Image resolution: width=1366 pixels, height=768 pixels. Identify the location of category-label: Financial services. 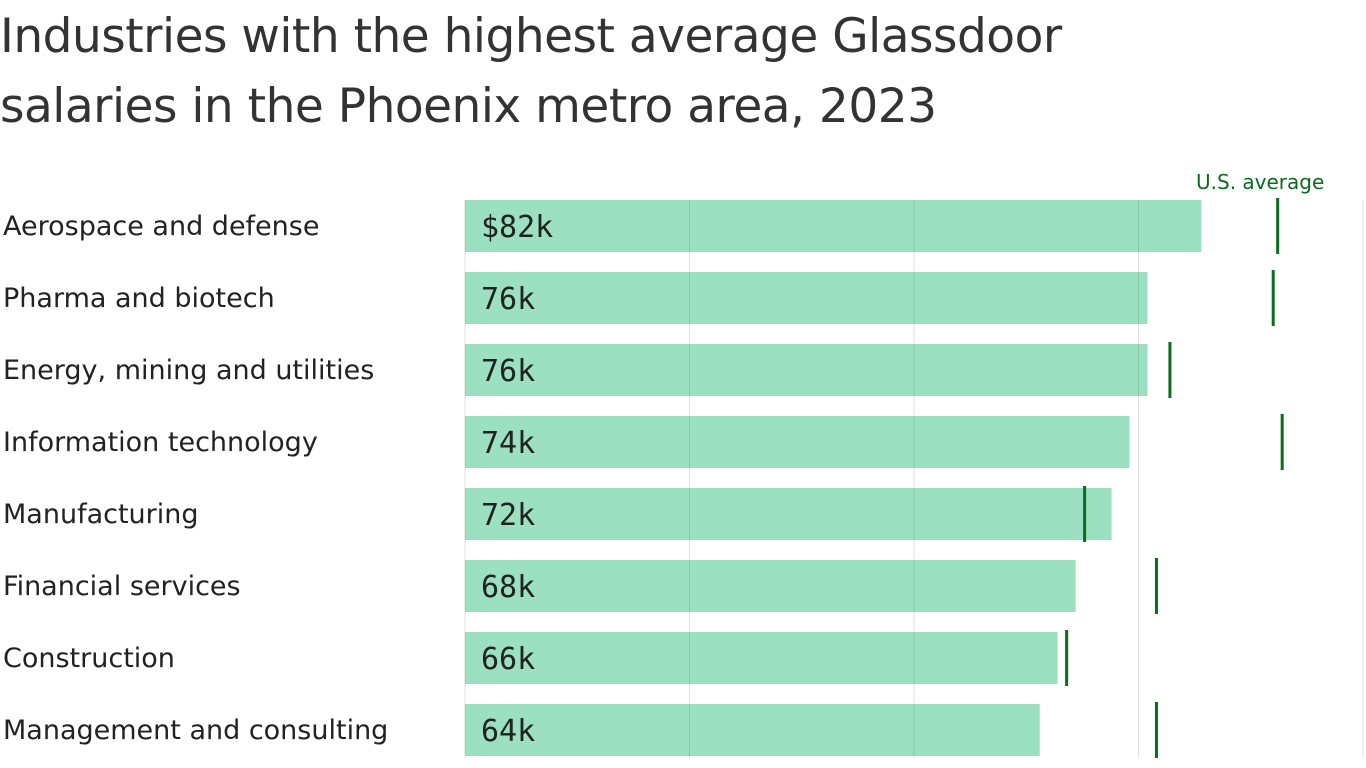
(122, 586).